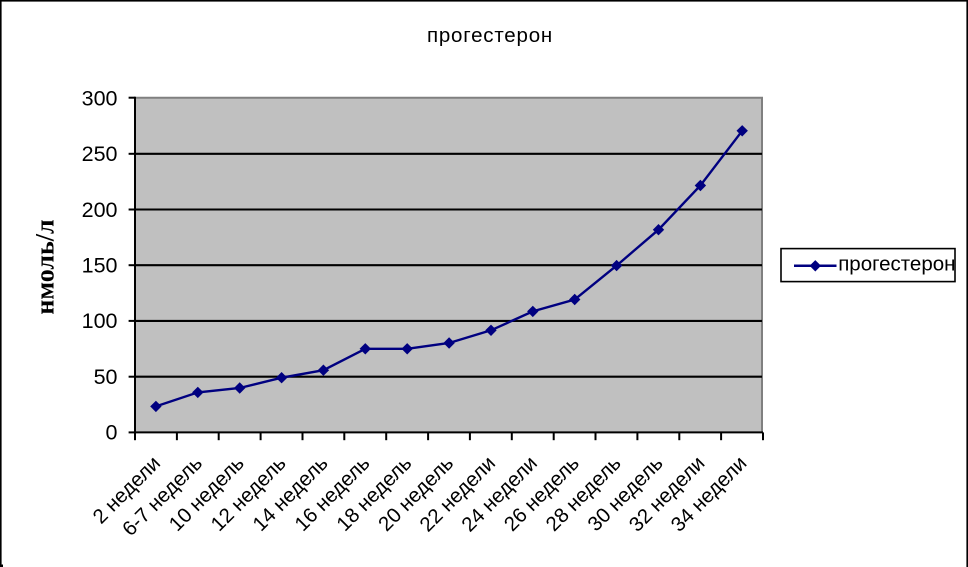  What do you see at coordinates (100, 154) in the screenshot?
I see `svg-text: 250` at bounding box center [100, 154].